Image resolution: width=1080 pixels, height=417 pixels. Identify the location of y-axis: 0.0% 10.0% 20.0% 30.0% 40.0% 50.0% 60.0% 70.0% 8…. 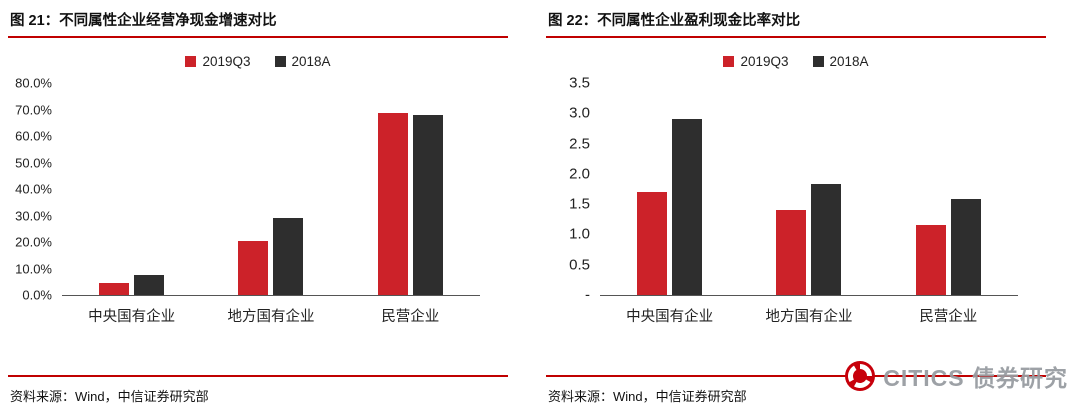
(35, 189).